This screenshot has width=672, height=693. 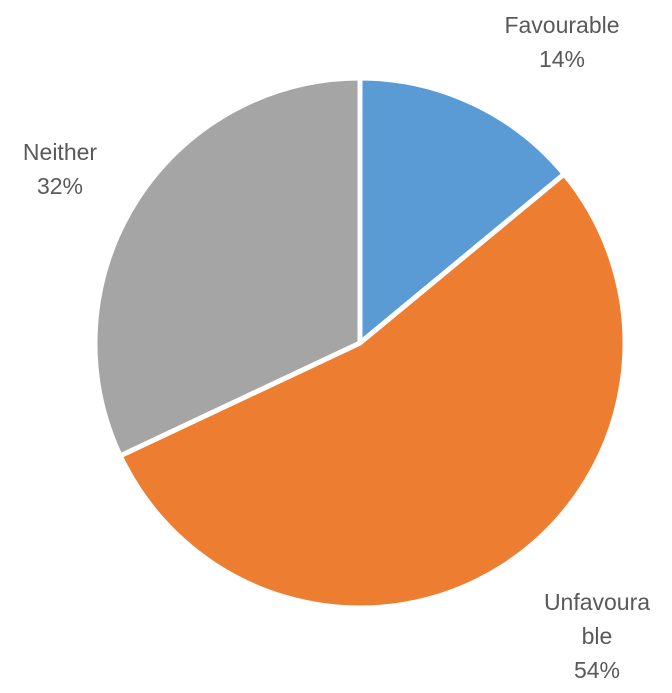 I want to click on data-label-line: Neither, so click(x=60, y=152).